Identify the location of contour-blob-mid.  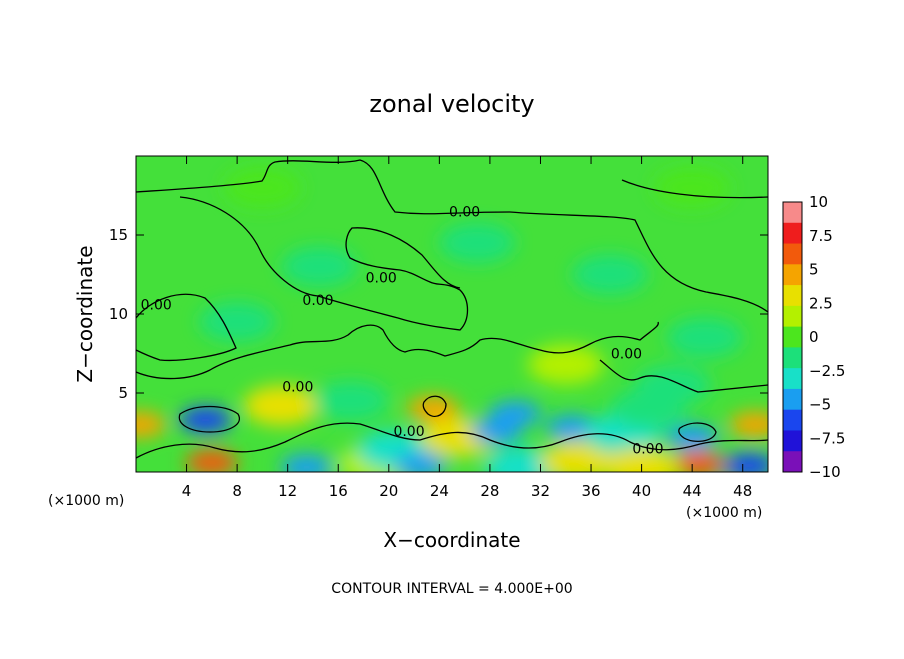
(434, 406).